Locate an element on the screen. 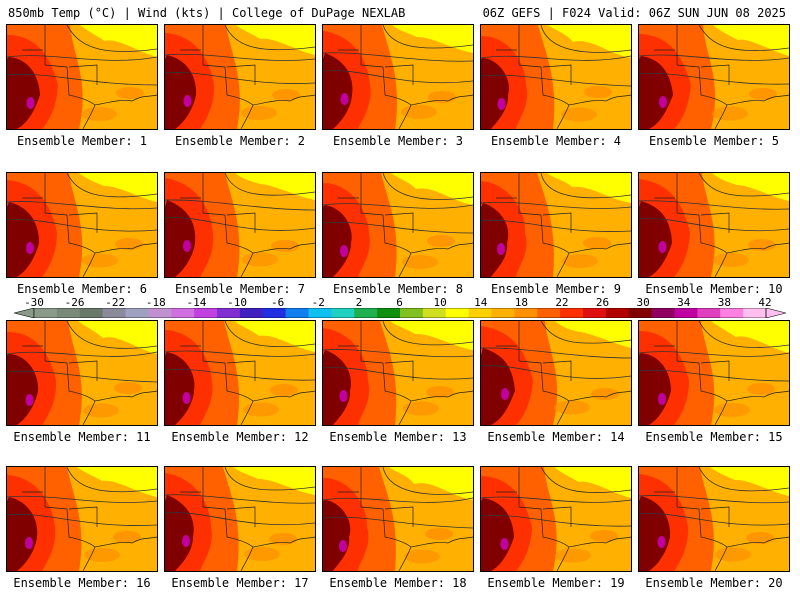  colorbar-tick-label: 26 is located at coordinates (602, 302).